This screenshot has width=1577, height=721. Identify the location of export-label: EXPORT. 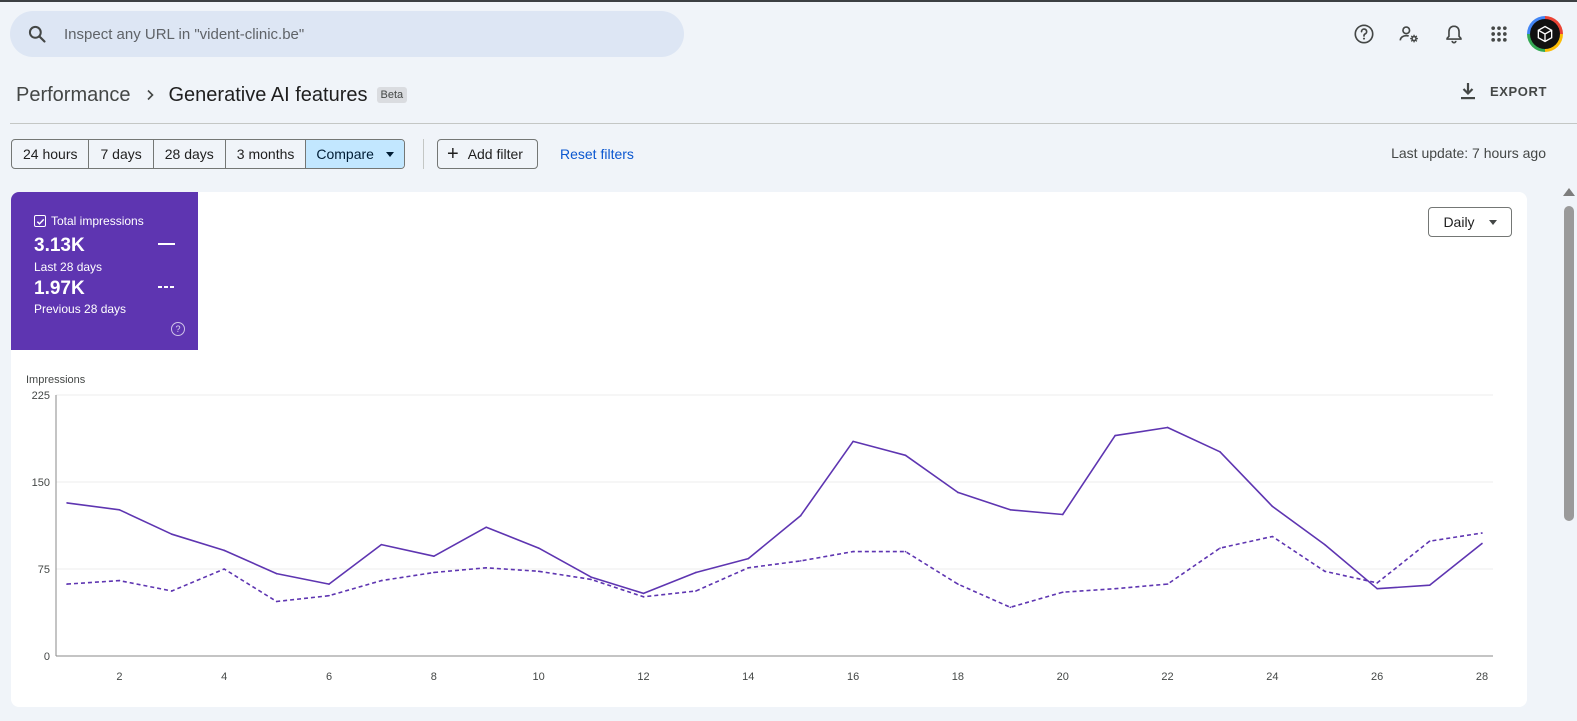
(1518, 91).